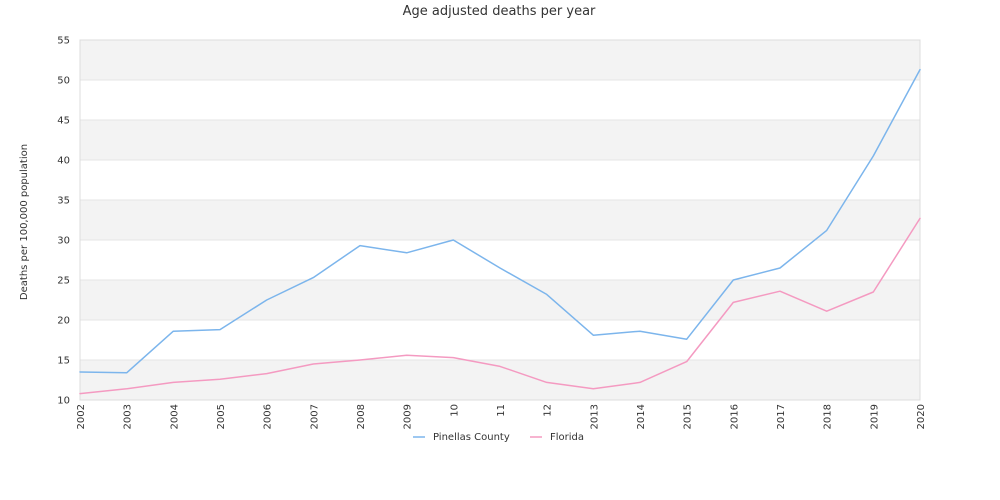 The width and height of the screenshot is (1000, 500). Describe the element at coordinates (781, 416) in the screenshot. I see `x-tick-label: 2017` at that location.